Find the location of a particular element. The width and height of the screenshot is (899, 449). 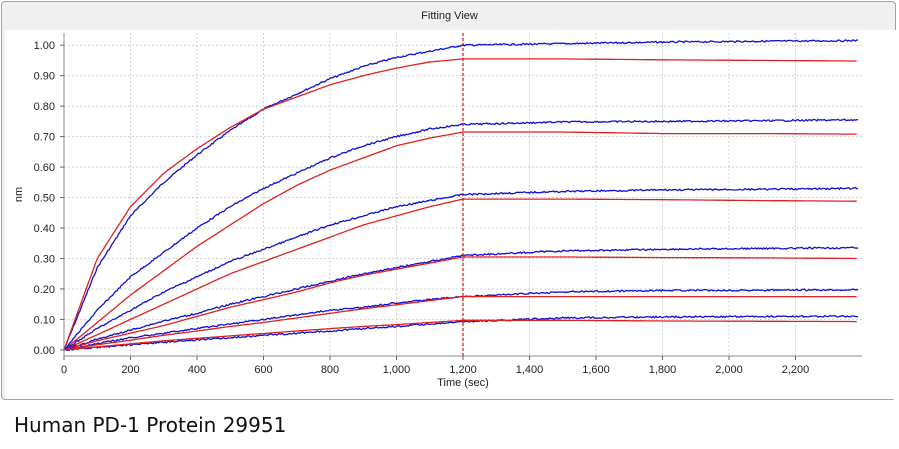

y-tick-label: 0.70 is located at coordinates (44, 138).